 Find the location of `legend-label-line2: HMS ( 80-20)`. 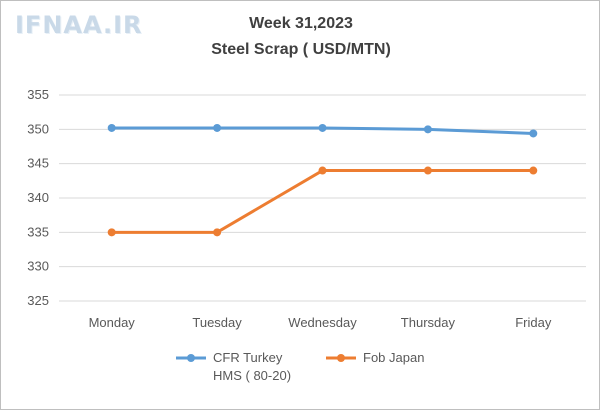

legend-label-line2: HMS ( 80-20) is located at coordinates (252, 375).